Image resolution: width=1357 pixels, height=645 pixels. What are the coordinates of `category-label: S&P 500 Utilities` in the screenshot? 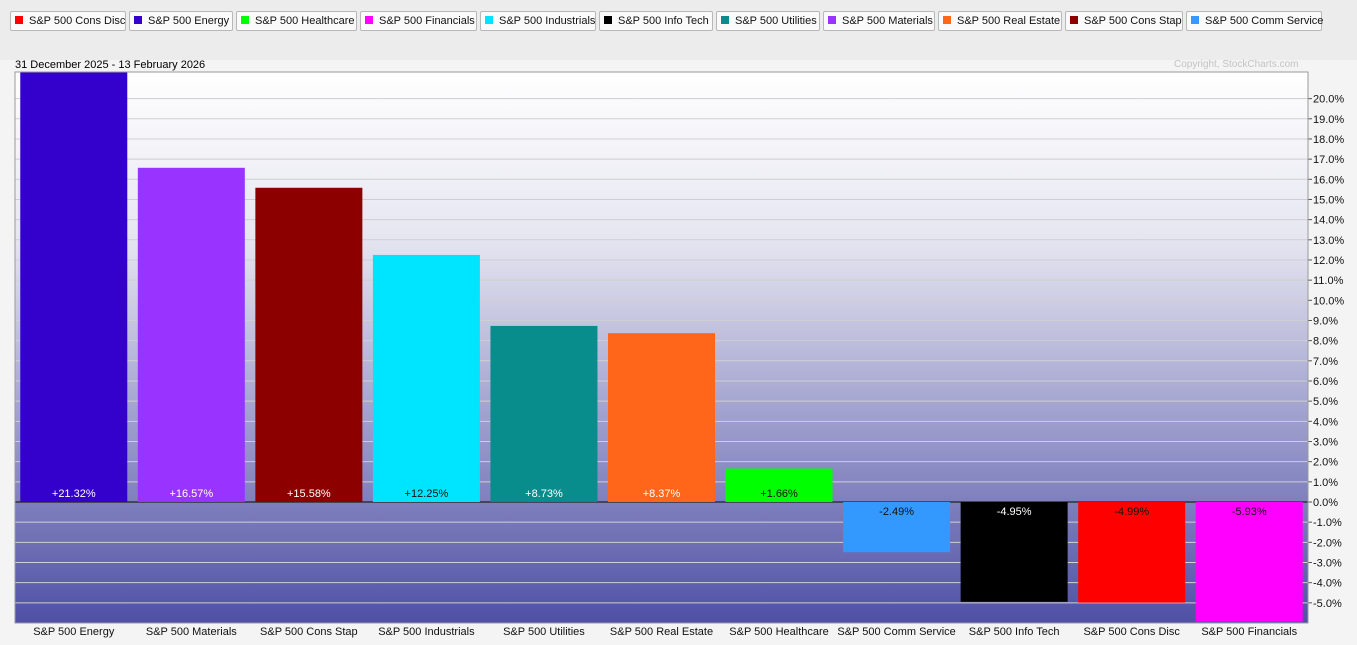 It's located at (544, 632).